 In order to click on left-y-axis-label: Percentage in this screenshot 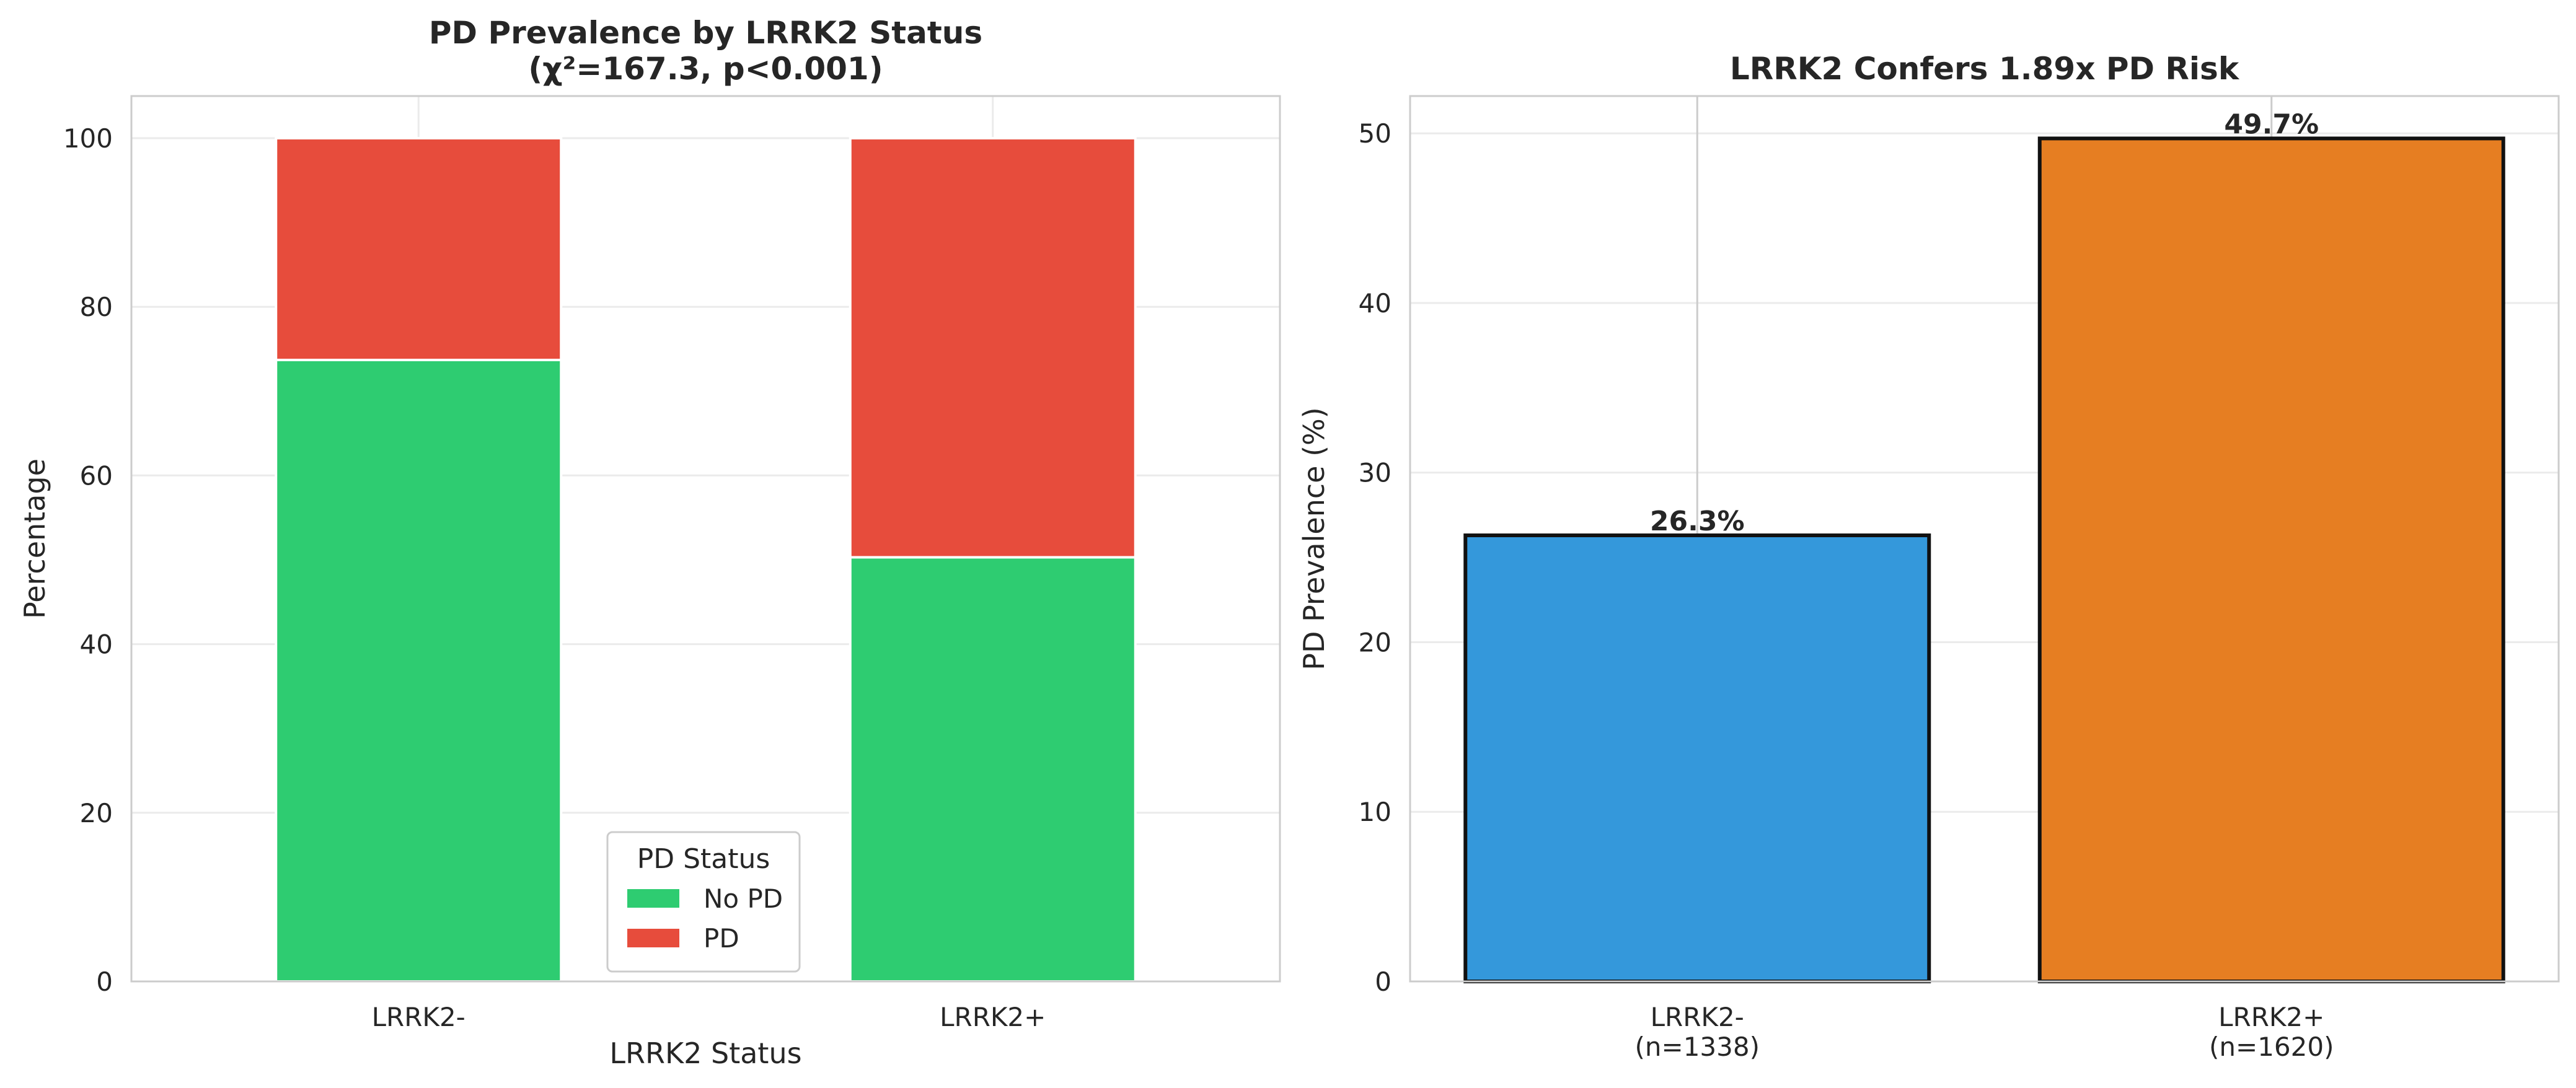, I will do `click(34, 538)`.